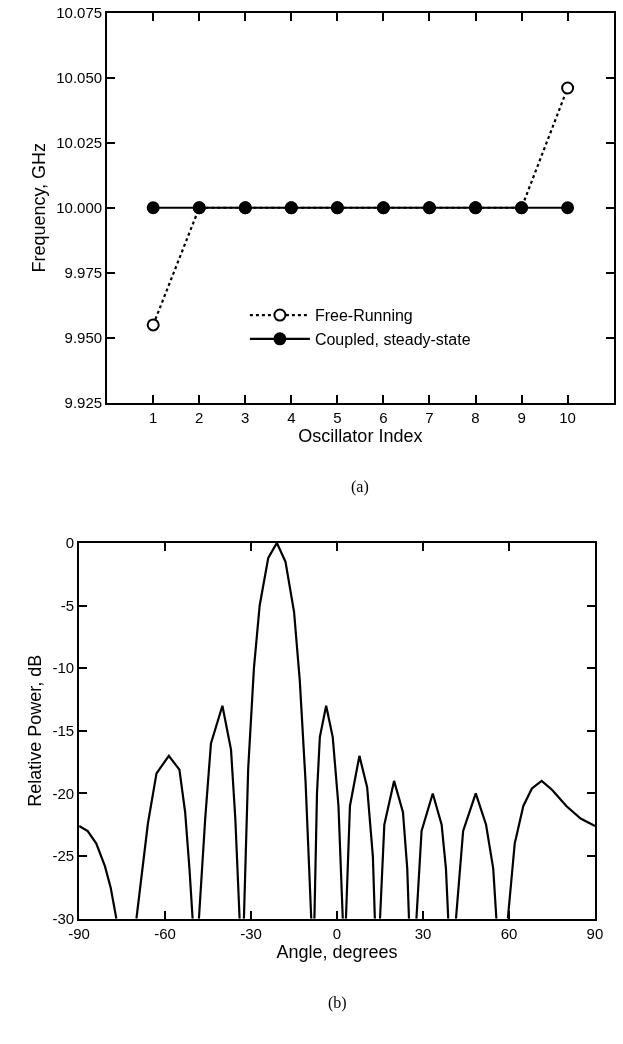 This screenshot has height=1044, width=623. What do you see at coordinates (392, 340) in the screenshot?
I see `legend-label: Coupled, steady-state` at bounding box center [392, 340].